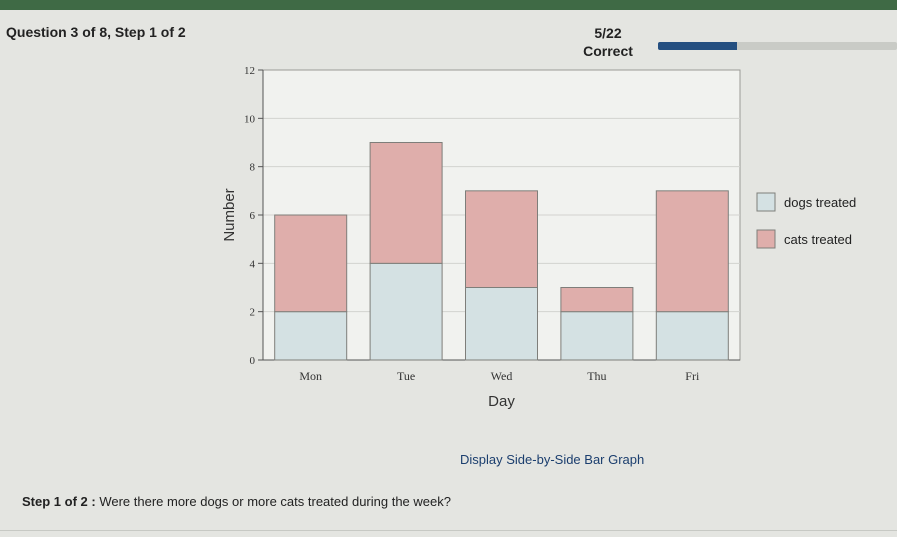 The image size is (897, 537). Describe the element at coordinates (597, 300) in the screenshot. I see `bar-thu-cats` at that location.